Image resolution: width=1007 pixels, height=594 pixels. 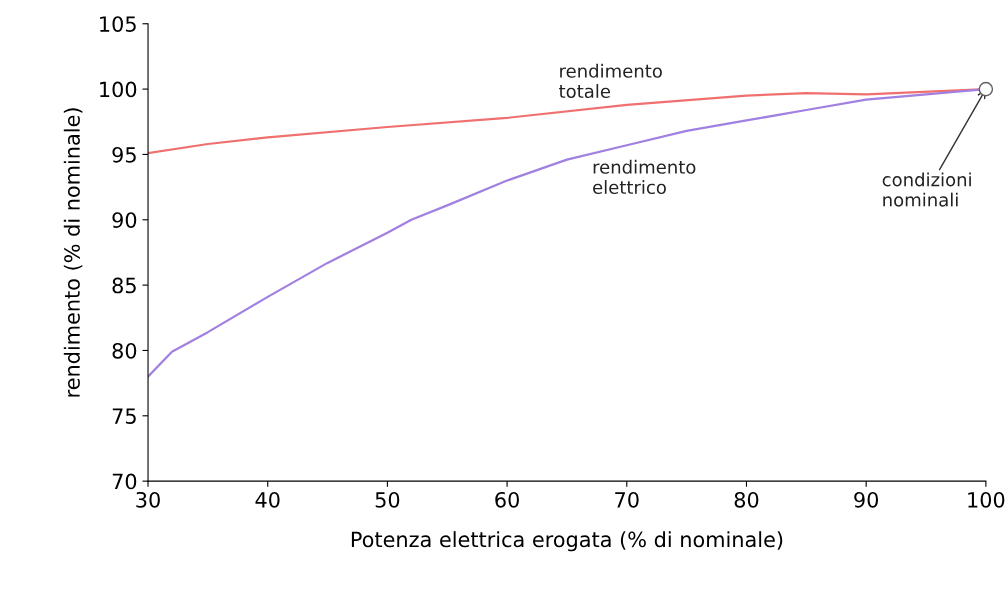 What do you see at coordinates (746, 499) in the screenshot?
I see `x-tick-label: 80` at bounding box center [746, 499].